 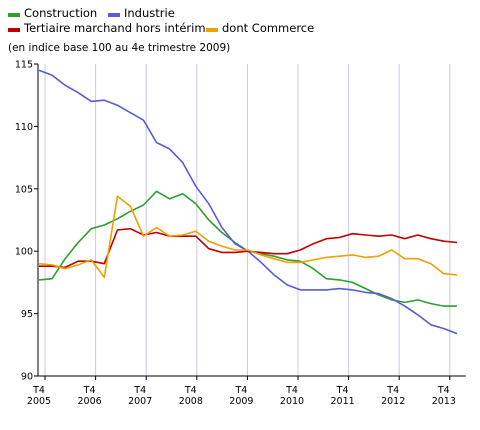 I want to click on y-tick-label: 90, so click(x=27, y=377).